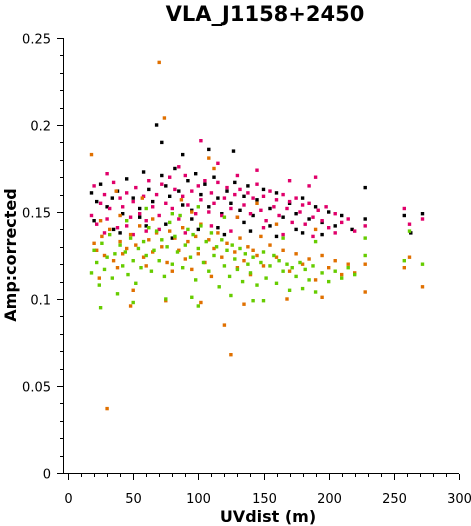 This screenshot has width=471, height=526. I want to click on x-tick-label: 200, so click(329, 499).